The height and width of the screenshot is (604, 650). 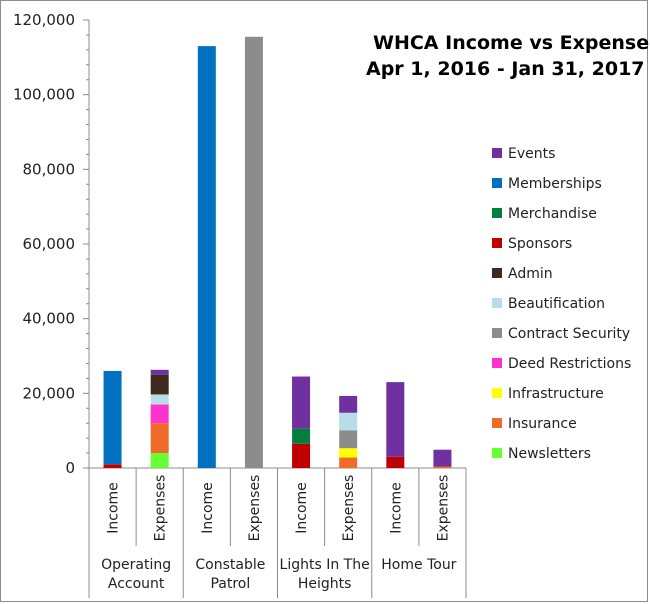 I want to click on legend-label: Memberships, so click(x=555, y=184).